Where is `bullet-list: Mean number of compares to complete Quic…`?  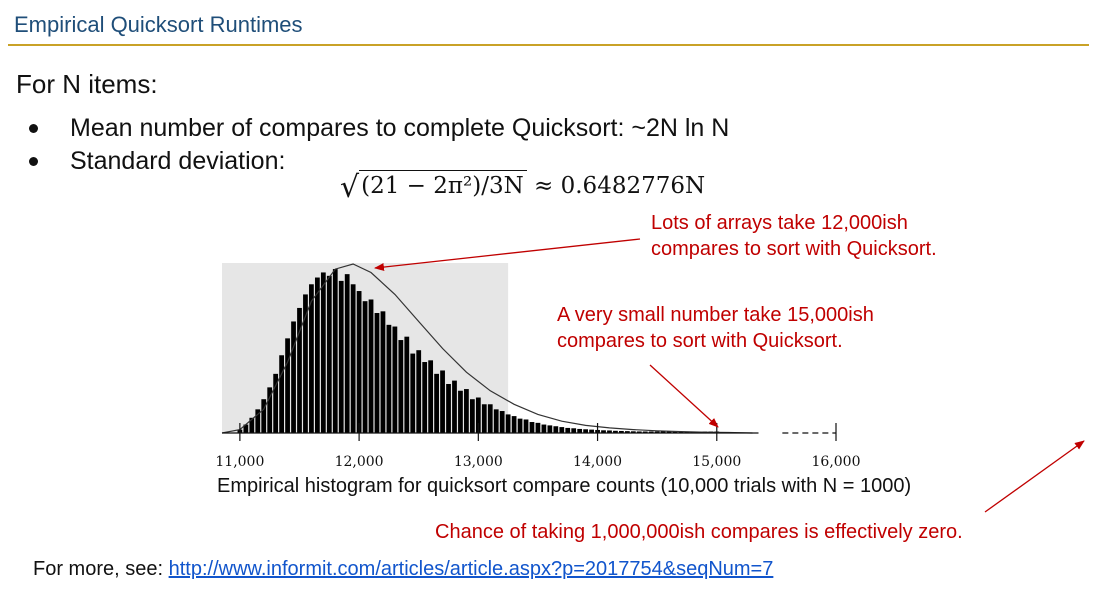
bullet-list: Mean number of compares to complete Quic… is located at coordinates (364, 145).